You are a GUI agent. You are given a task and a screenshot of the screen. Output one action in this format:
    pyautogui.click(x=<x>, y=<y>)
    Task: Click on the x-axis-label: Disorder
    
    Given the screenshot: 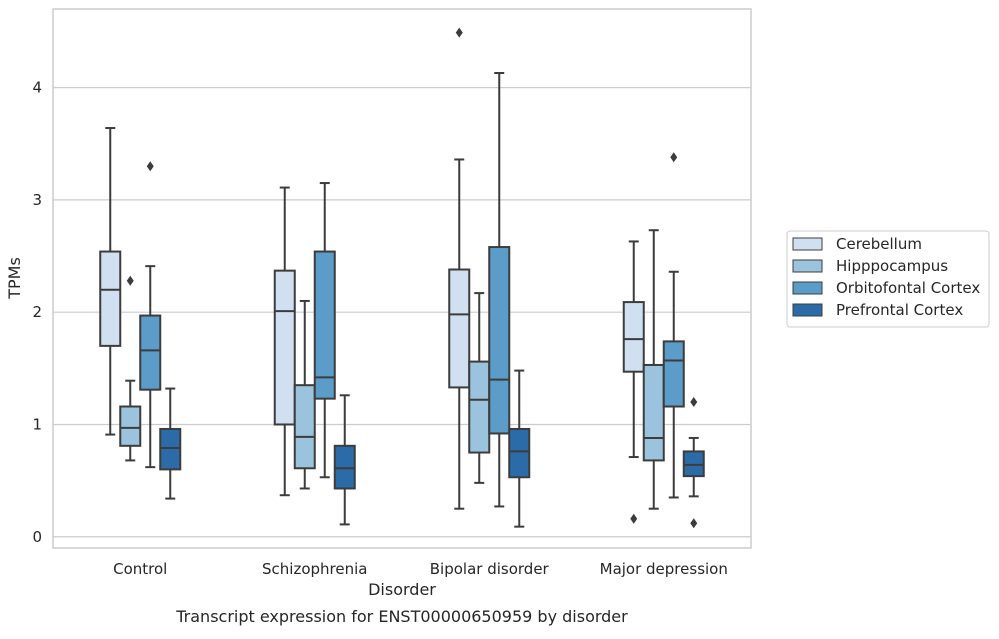 What is the action you would take?
    pyautogui.click(x=402, y=589)
    